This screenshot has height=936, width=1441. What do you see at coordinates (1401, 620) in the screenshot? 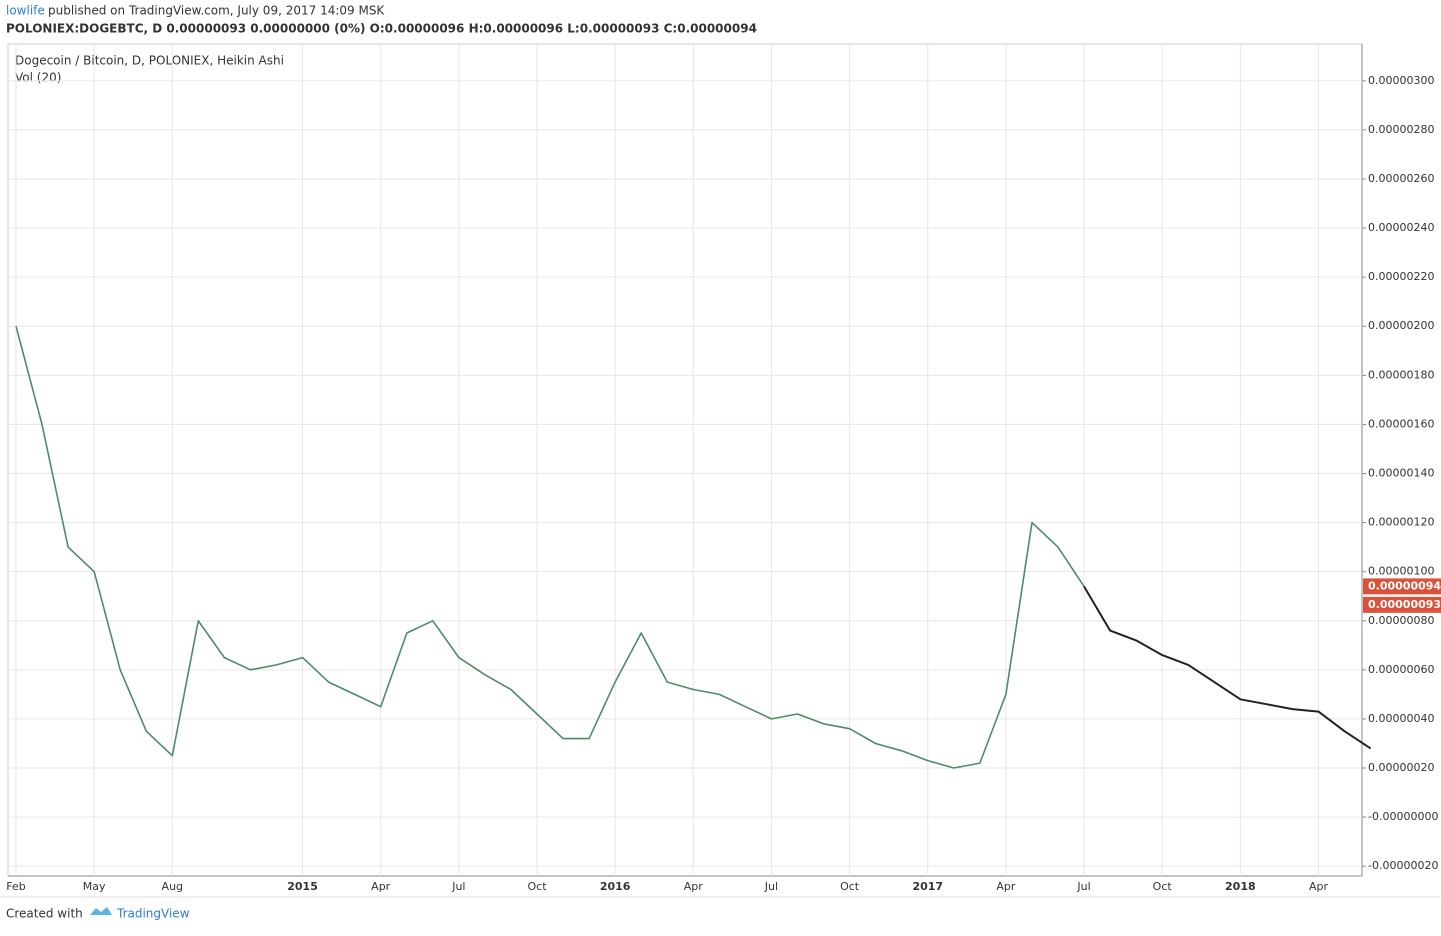
I see `y-tick-label: 0.00000080` at bounding box center [1401, 620].